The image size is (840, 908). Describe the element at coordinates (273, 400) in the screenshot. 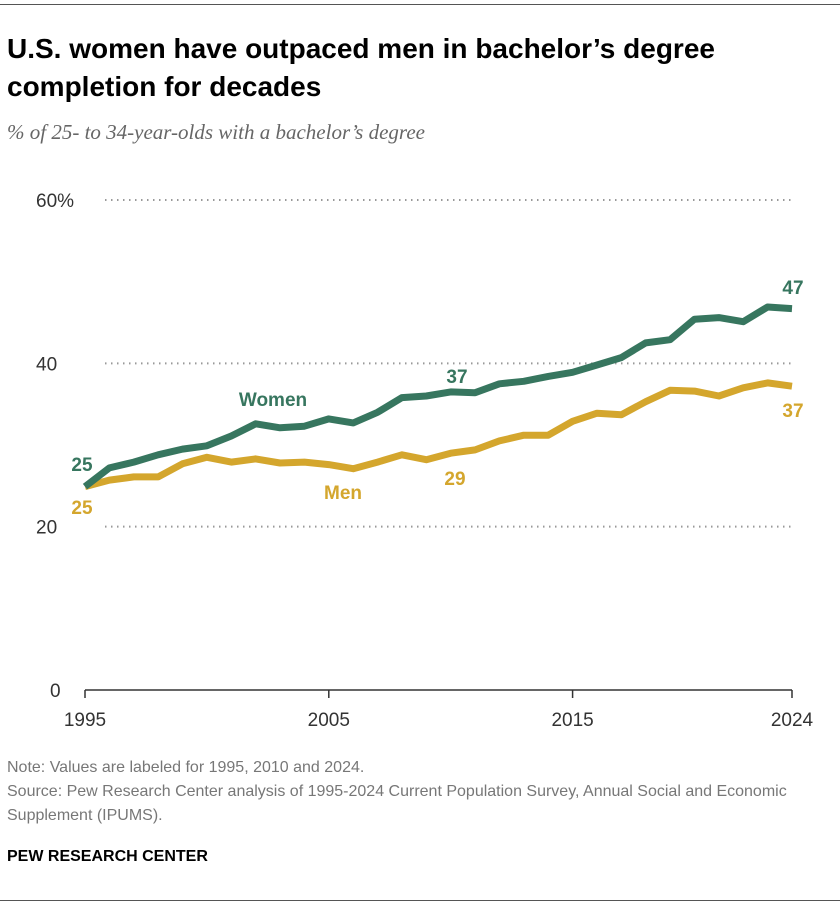

I see `series-name-women: Women` at that location.